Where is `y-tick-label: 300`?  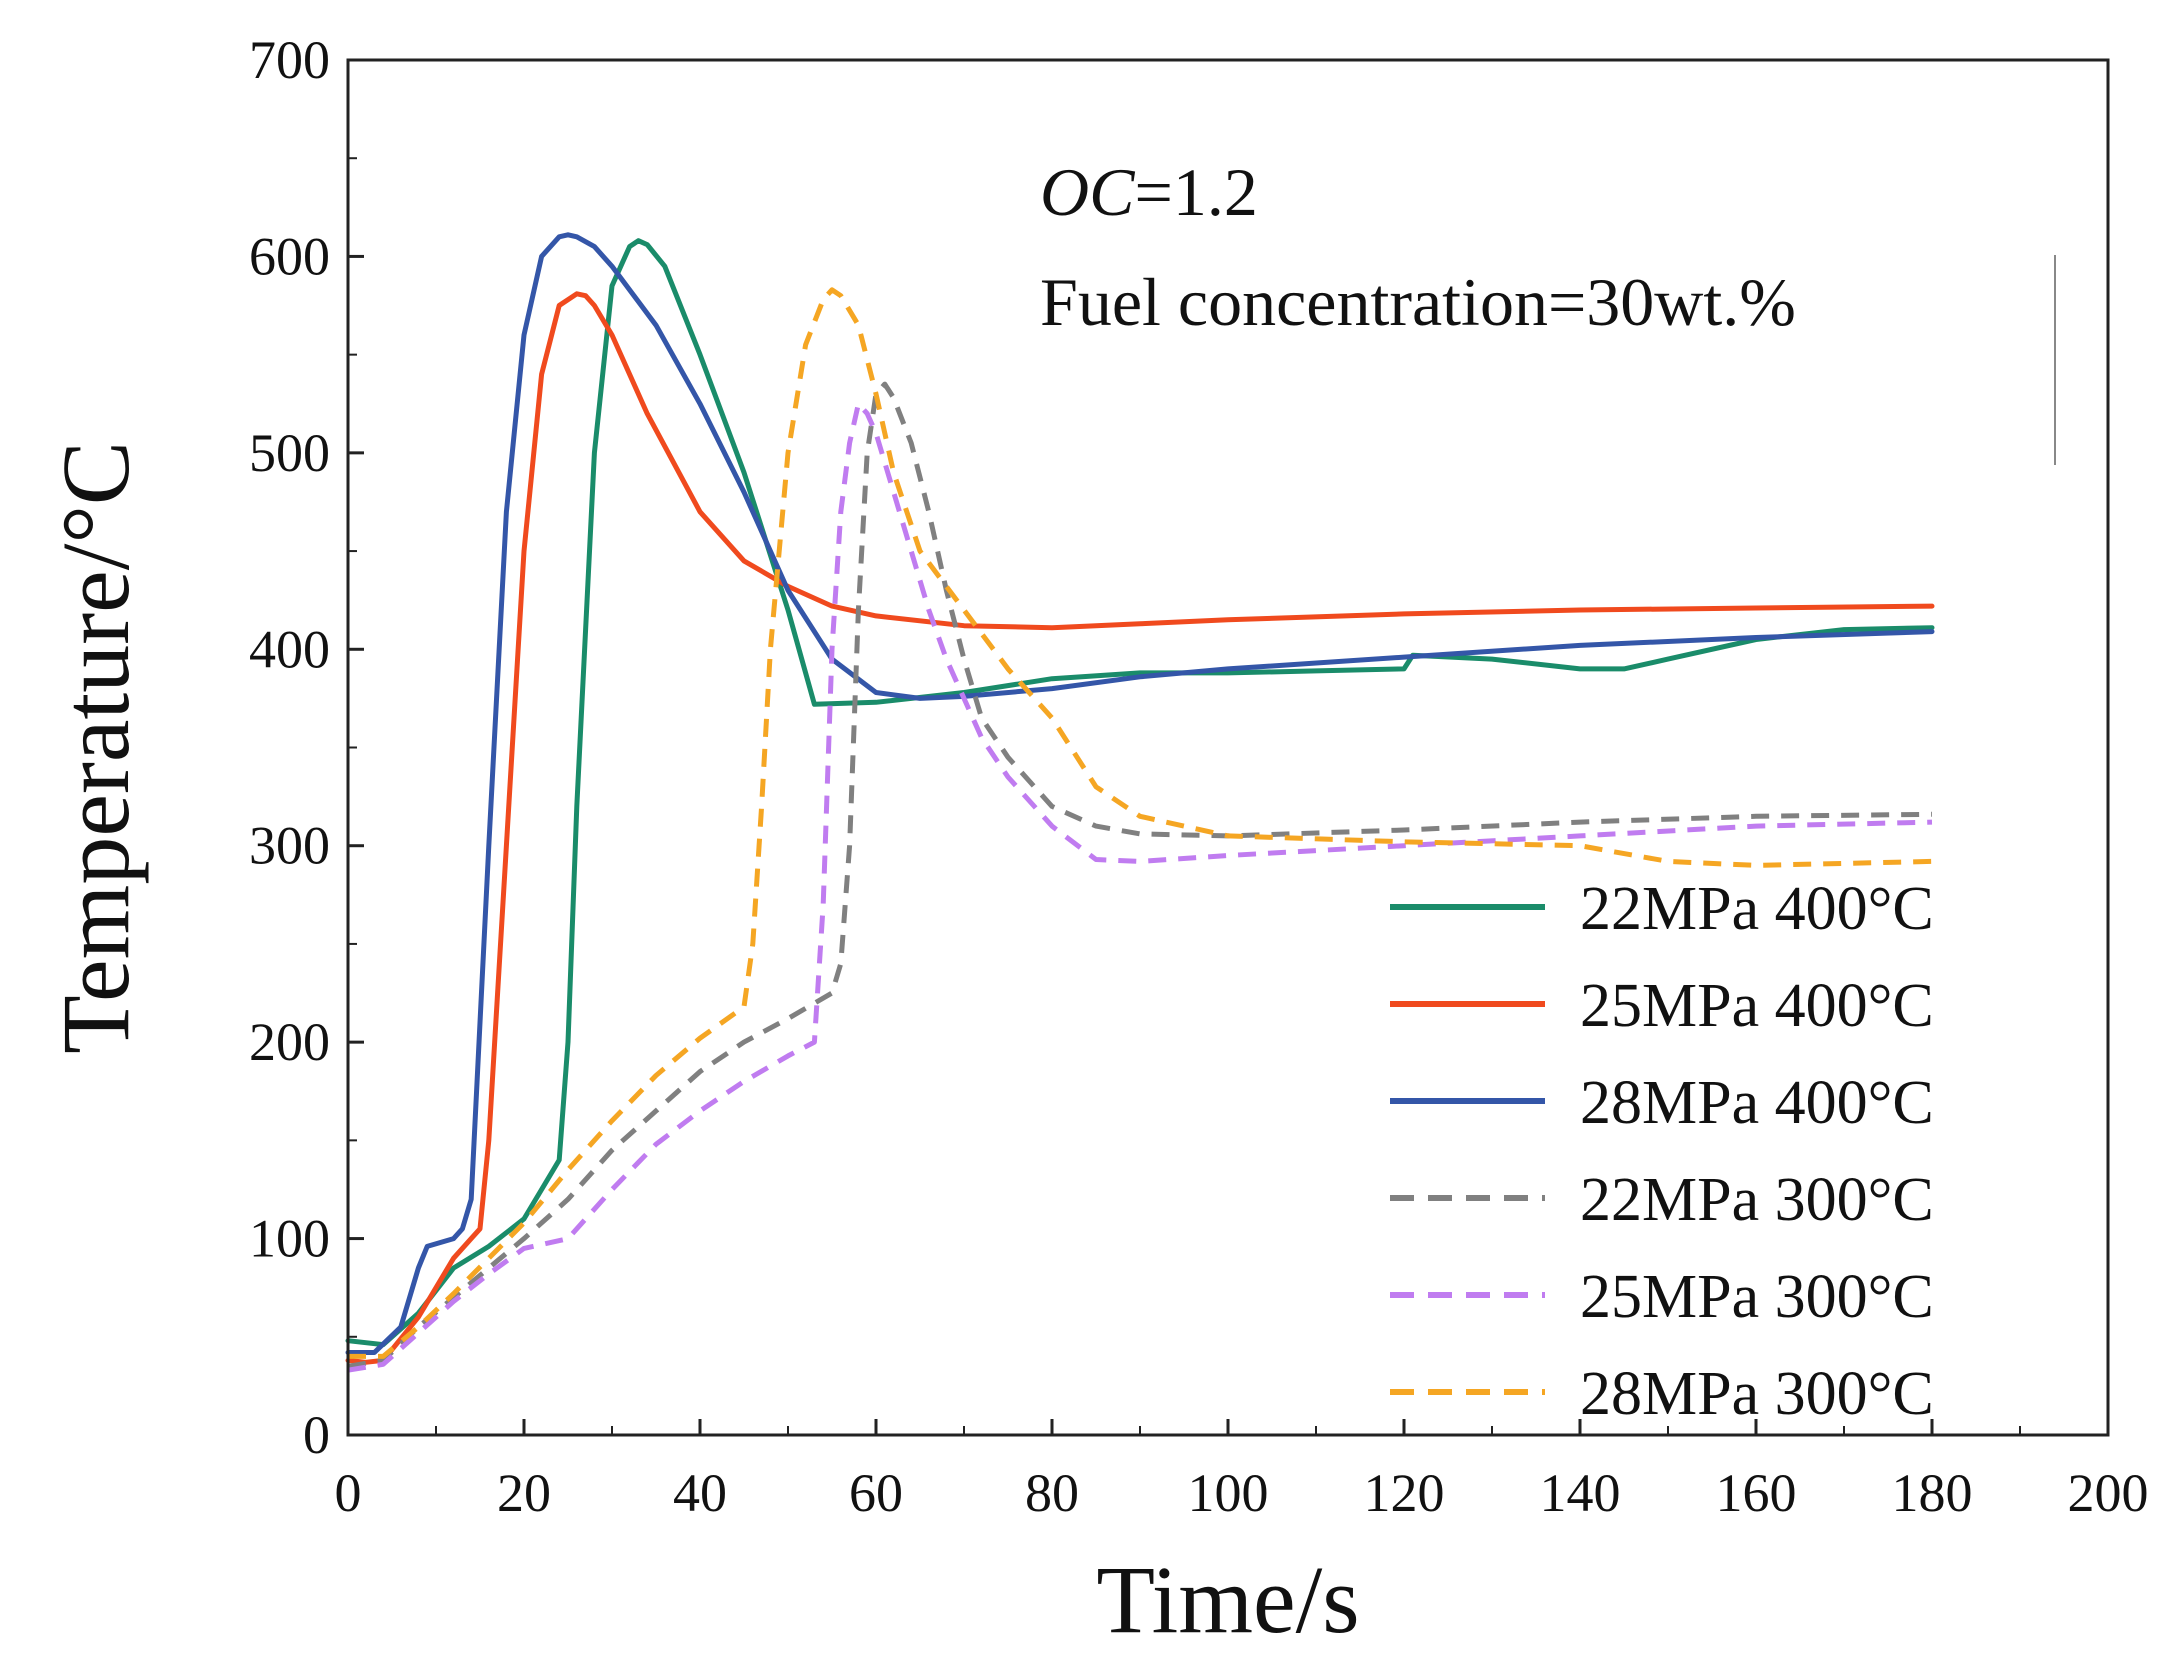 y-tick-label: 300 is located at coordinates (289, 846).